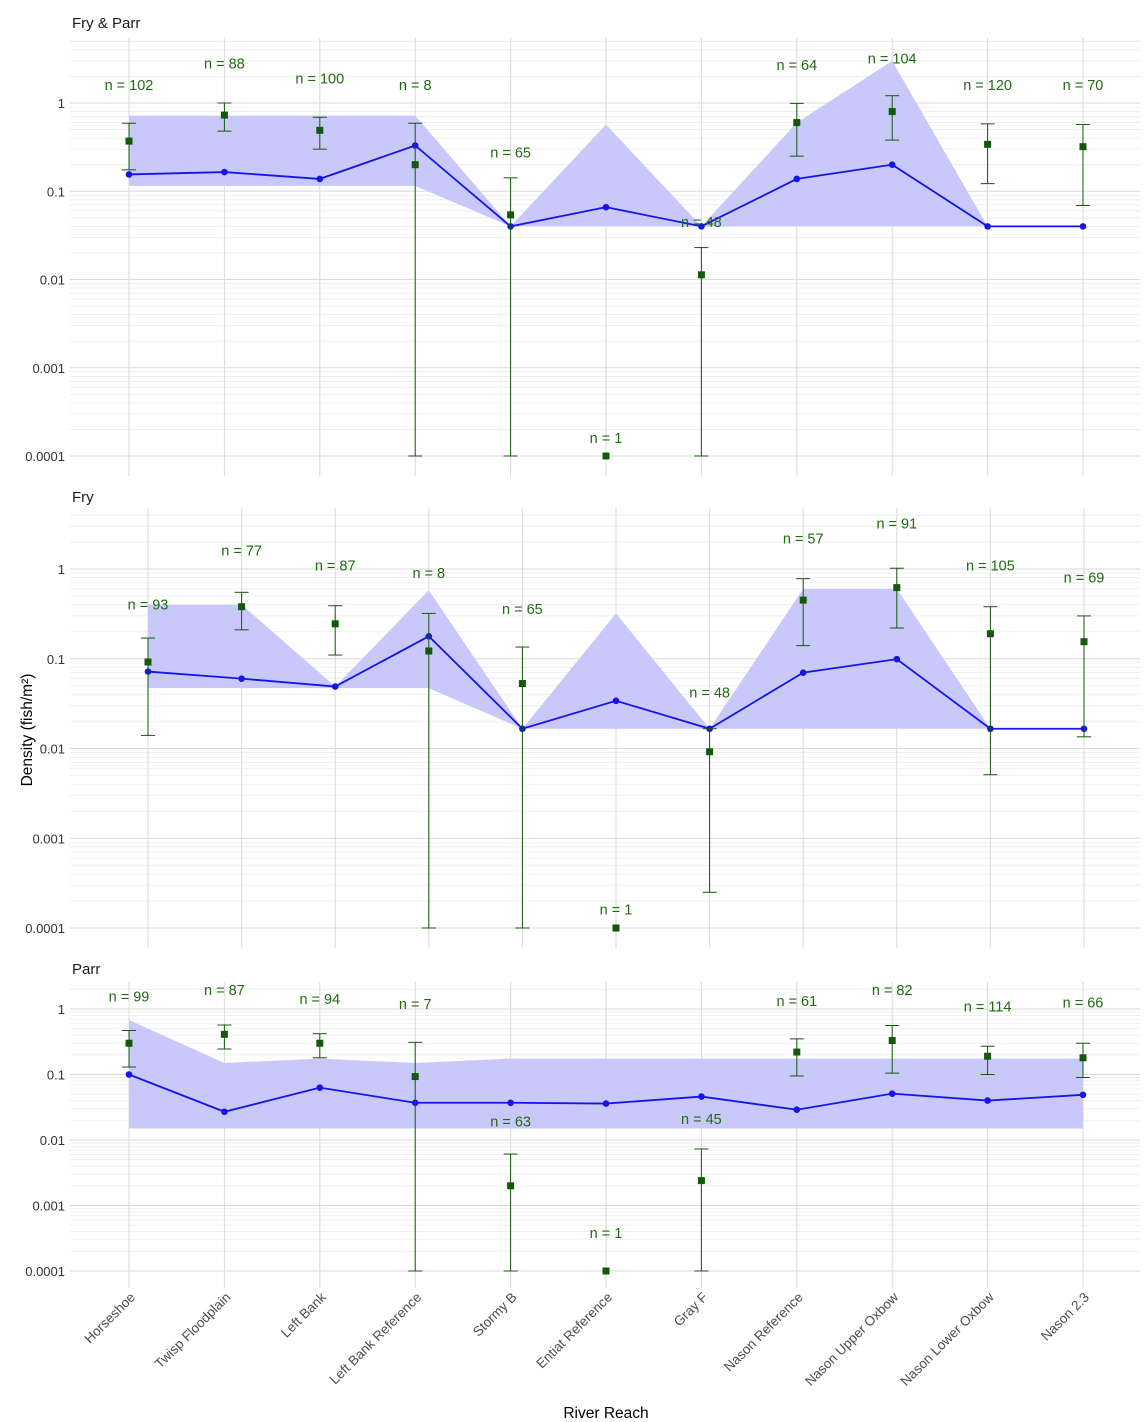 This screenshot has width=1148, height=1422. What do you see at coordinates (990, 566) in the screenshot?
I see `sample-size-label: n = 105` at bounding box center [990, 566].